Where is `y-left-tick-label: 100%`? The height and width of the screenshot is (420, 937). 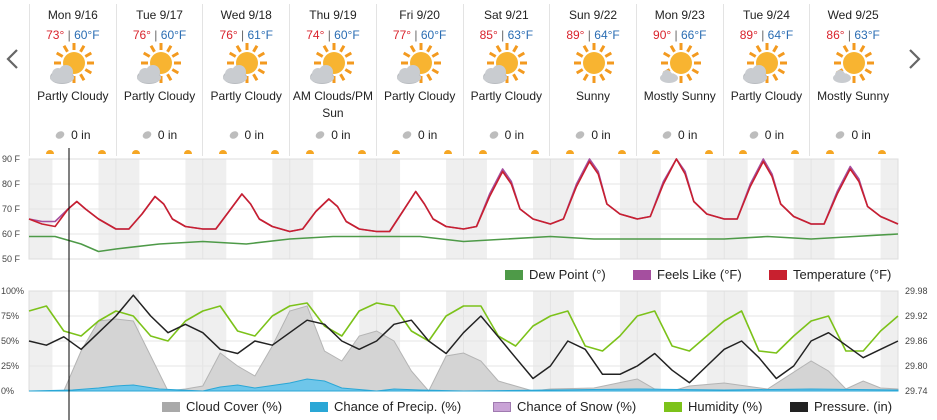
y-left-tick-label: 100% is located at coordinates (12, 291).